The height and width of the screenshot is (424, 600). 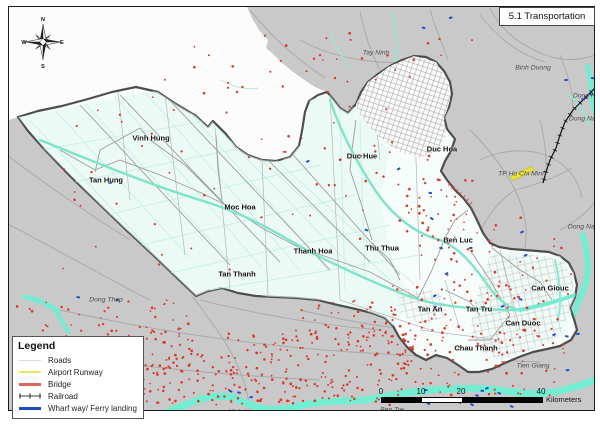 What do you see at coordinates (78, 372) in the screenshot?
I see `legend-item-airport-runway: Airport Runway` at bounding box center [78, 372].